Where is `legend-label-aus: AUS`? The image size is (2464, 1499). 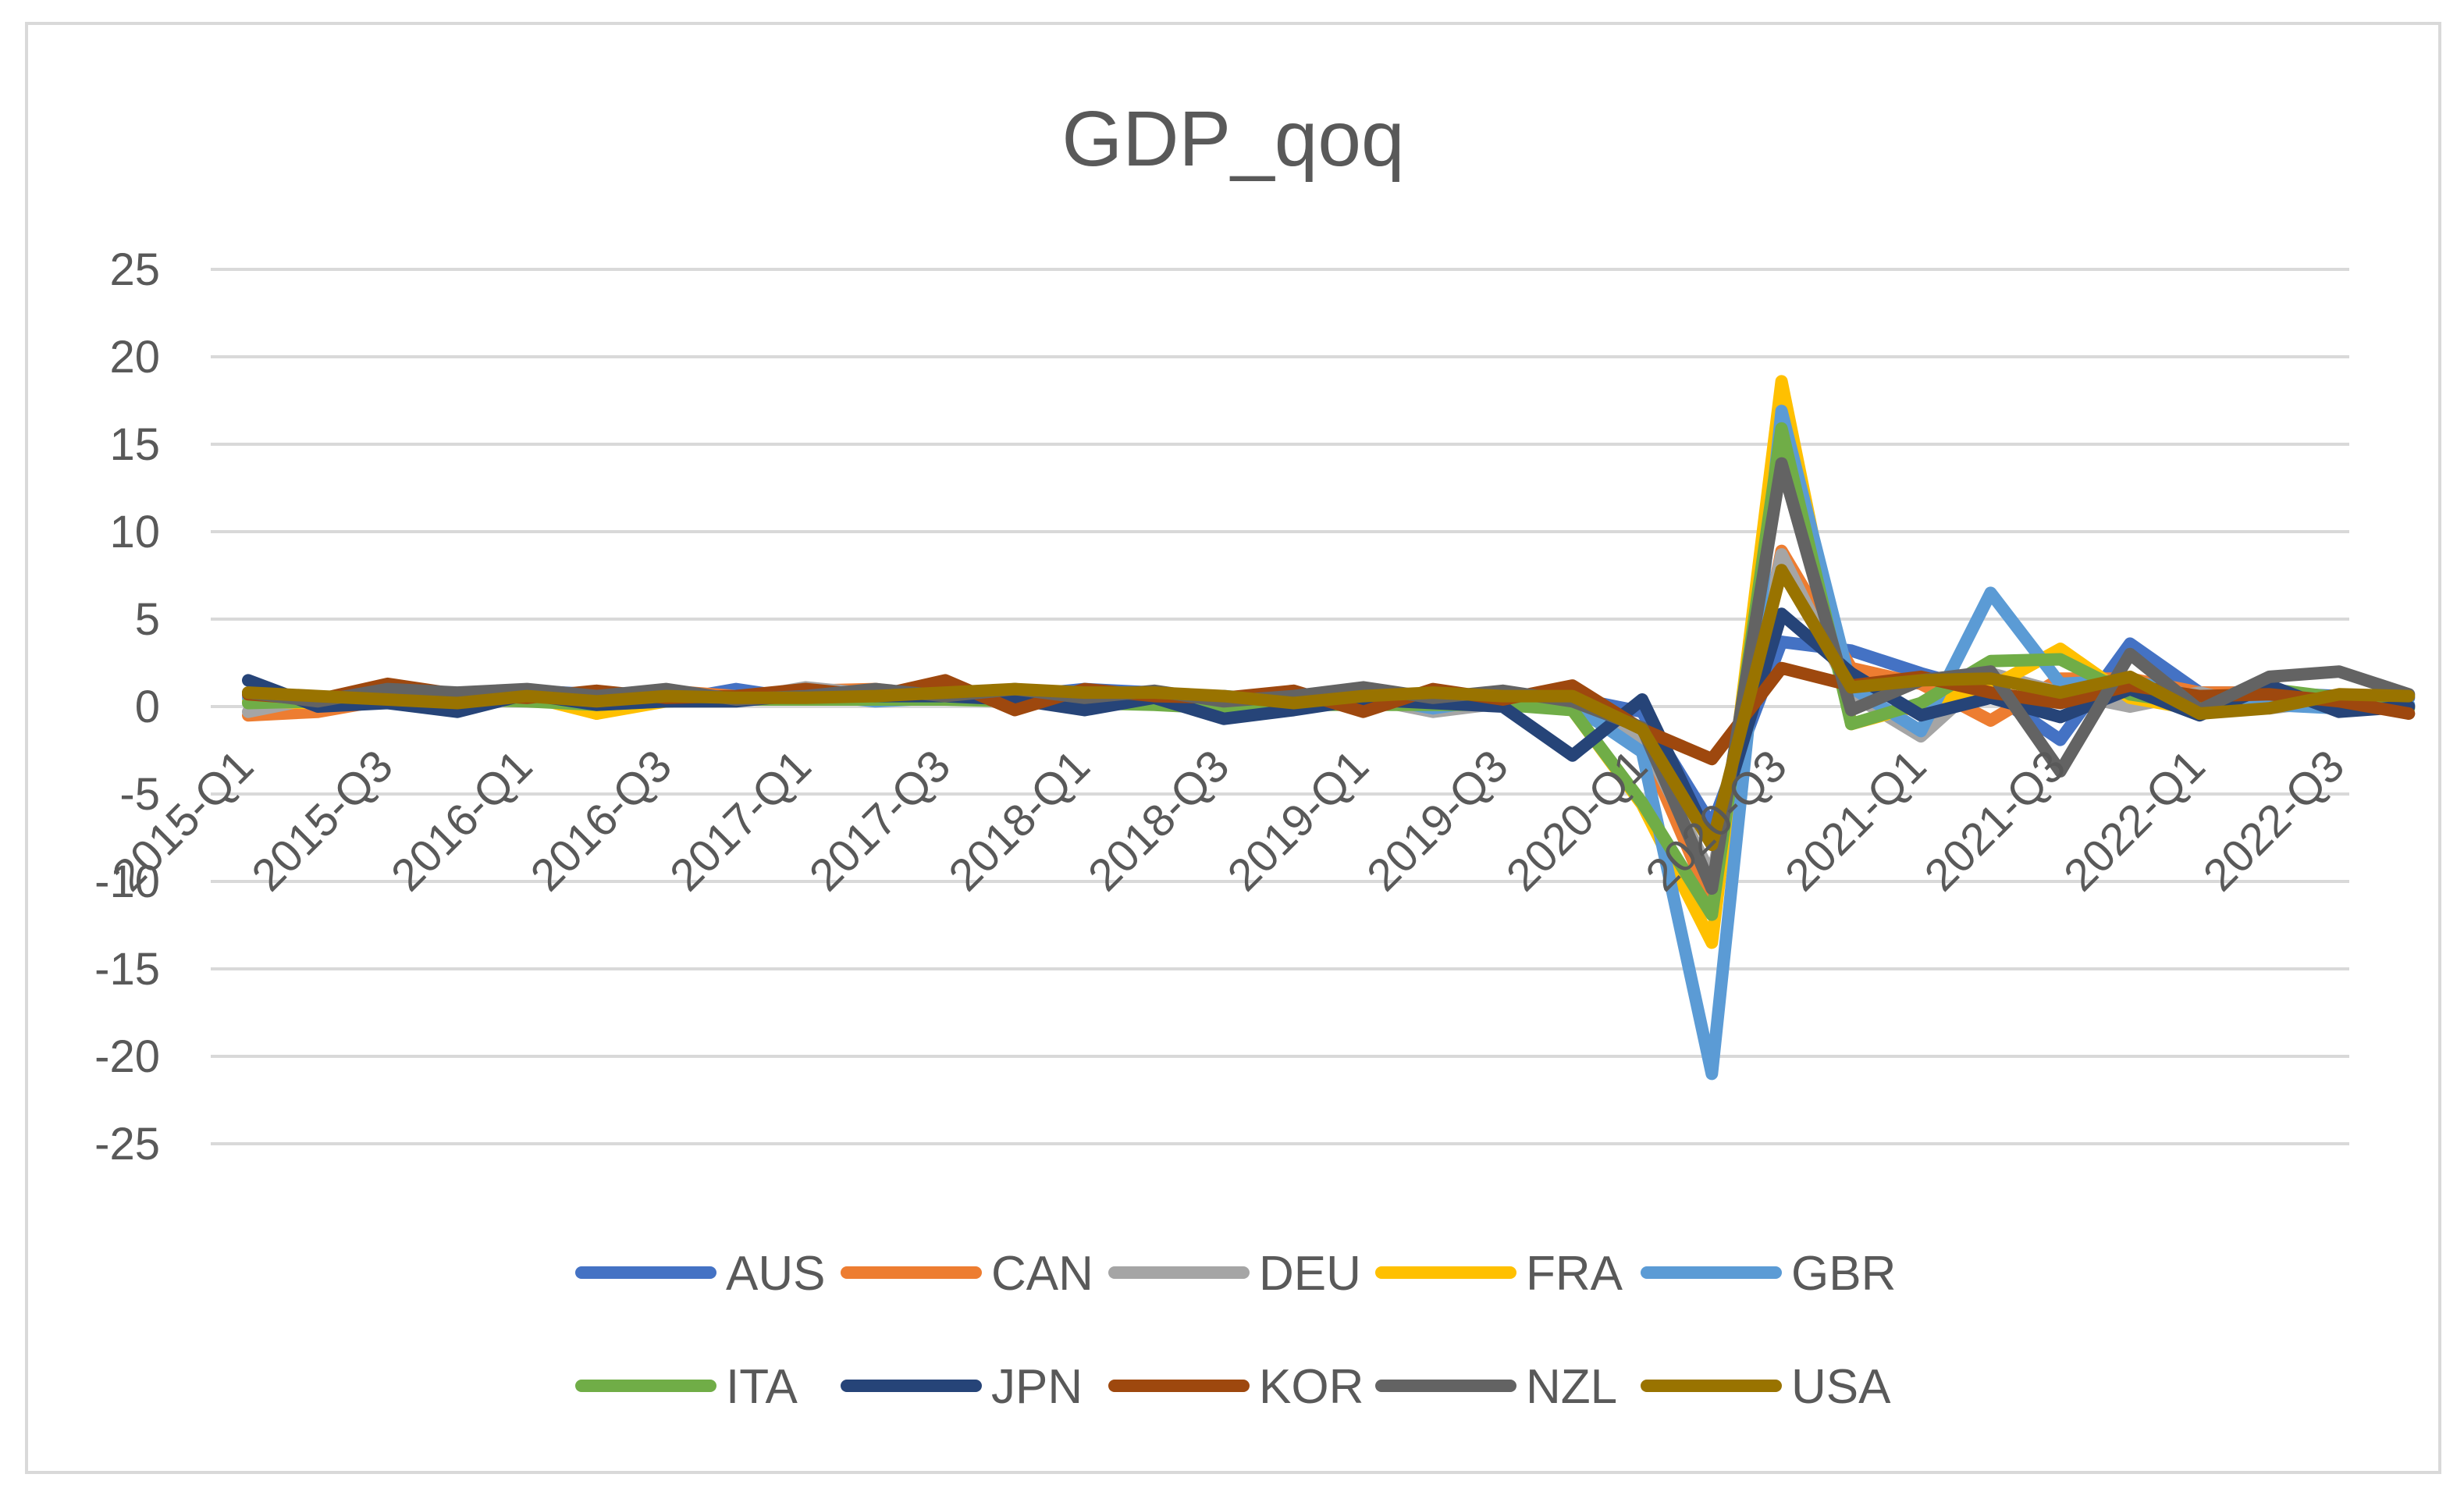 legend-label-aus: AUS is located at coordinates (775, 1274).